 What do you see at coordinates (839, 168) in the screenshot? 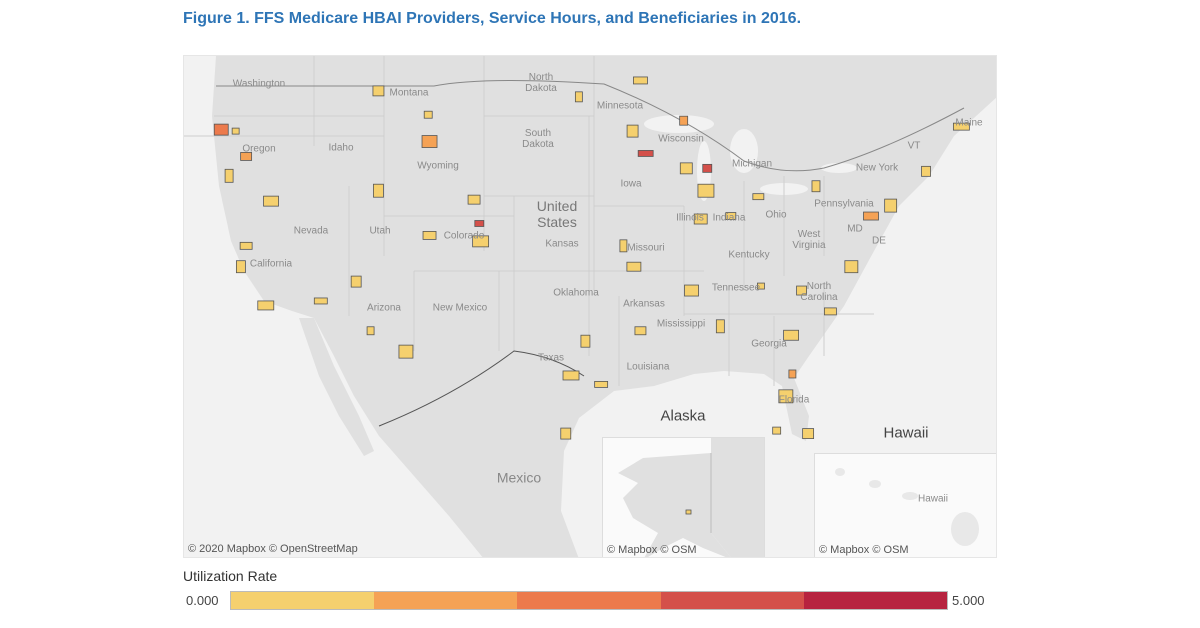
I see `lake-ontario` at bounding box center [839, 168].